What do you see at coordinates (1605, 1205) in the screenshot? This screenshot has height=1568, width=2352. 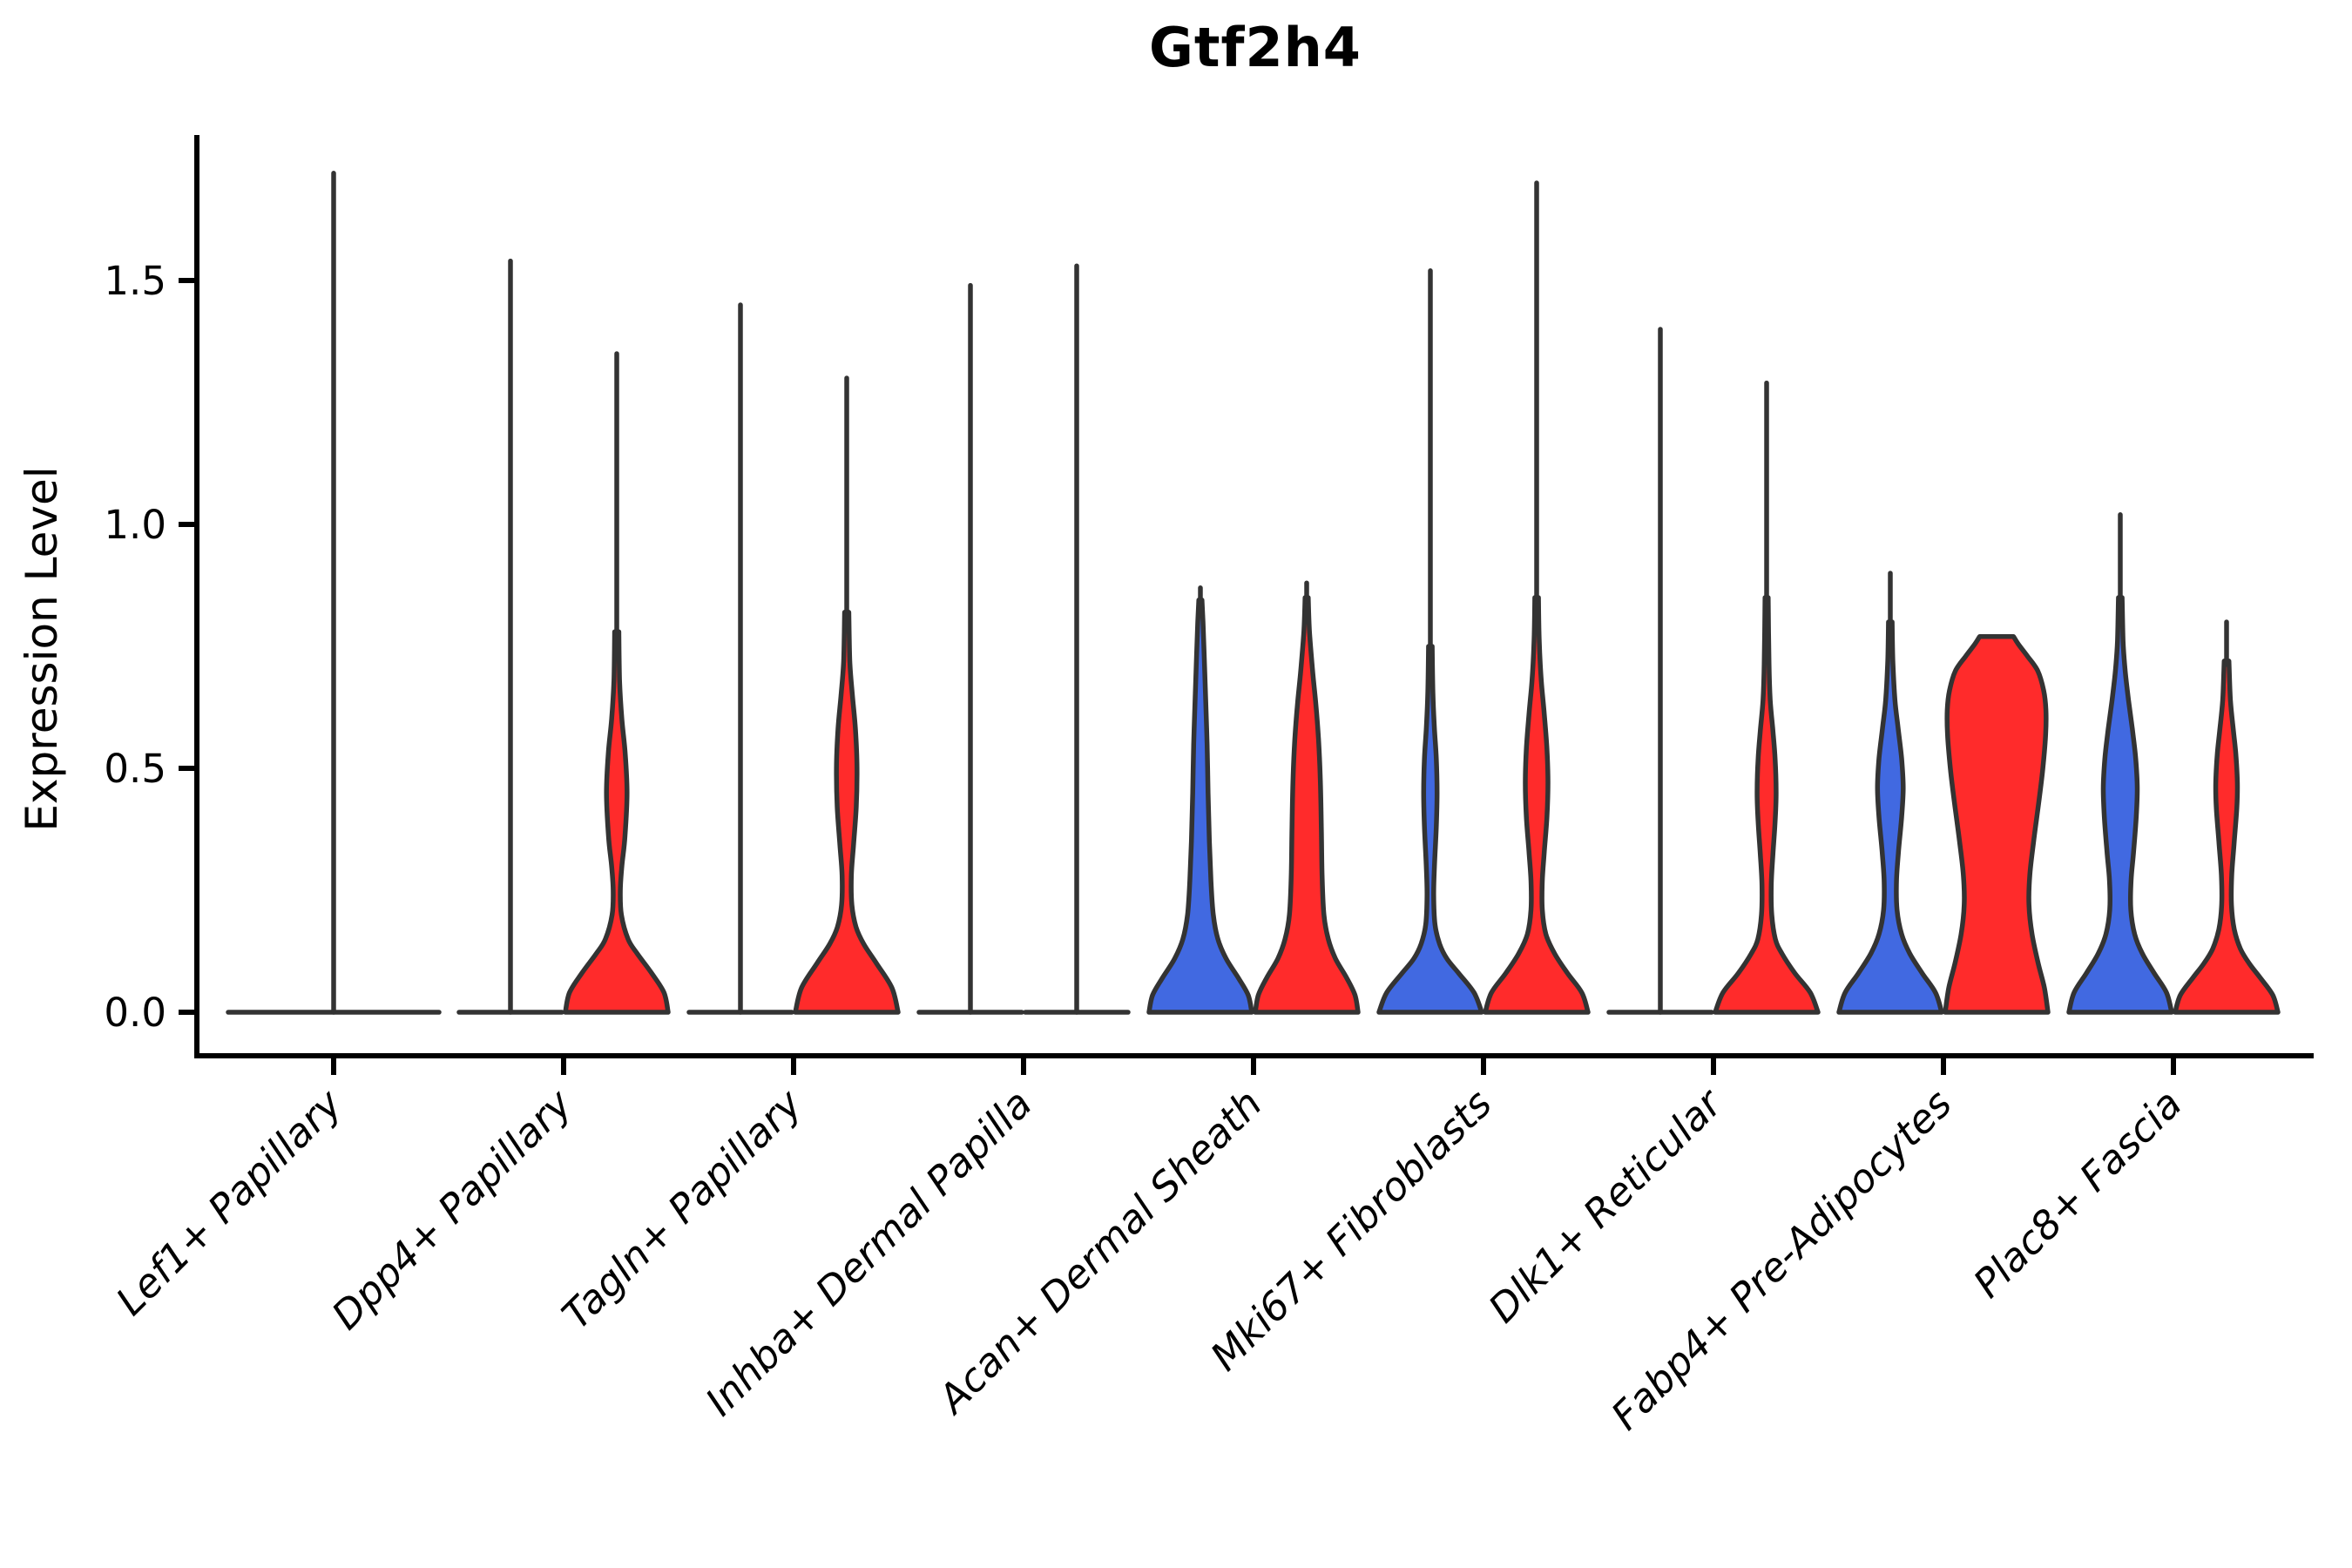 I see `x-tick-label-6: Dlk1+ Reticular` at bounding box center [1605, 1205].